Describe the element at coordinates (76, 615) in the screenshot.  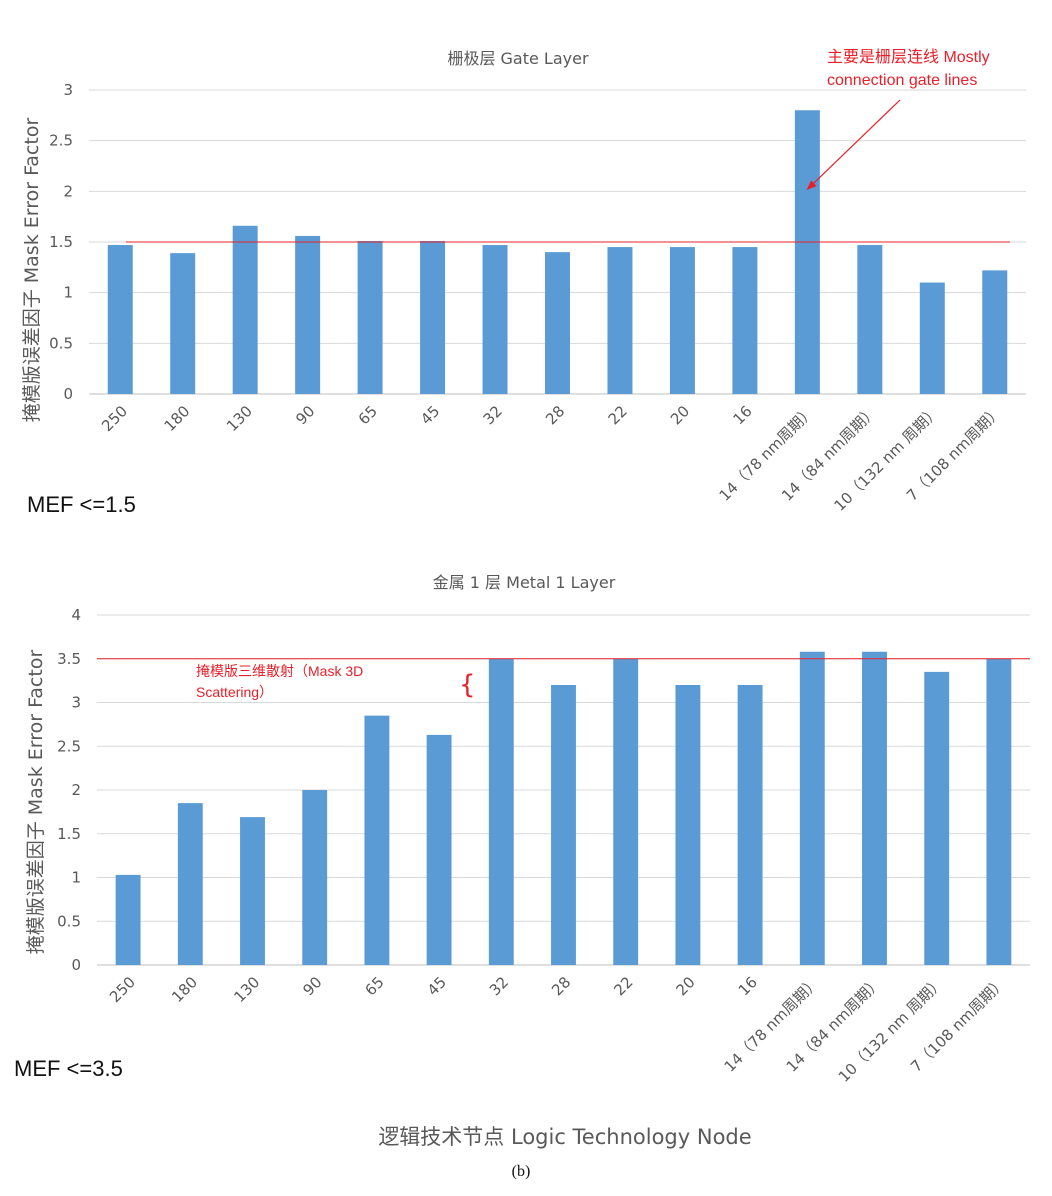
I see `metal-y-tick-label: 4` at that location.